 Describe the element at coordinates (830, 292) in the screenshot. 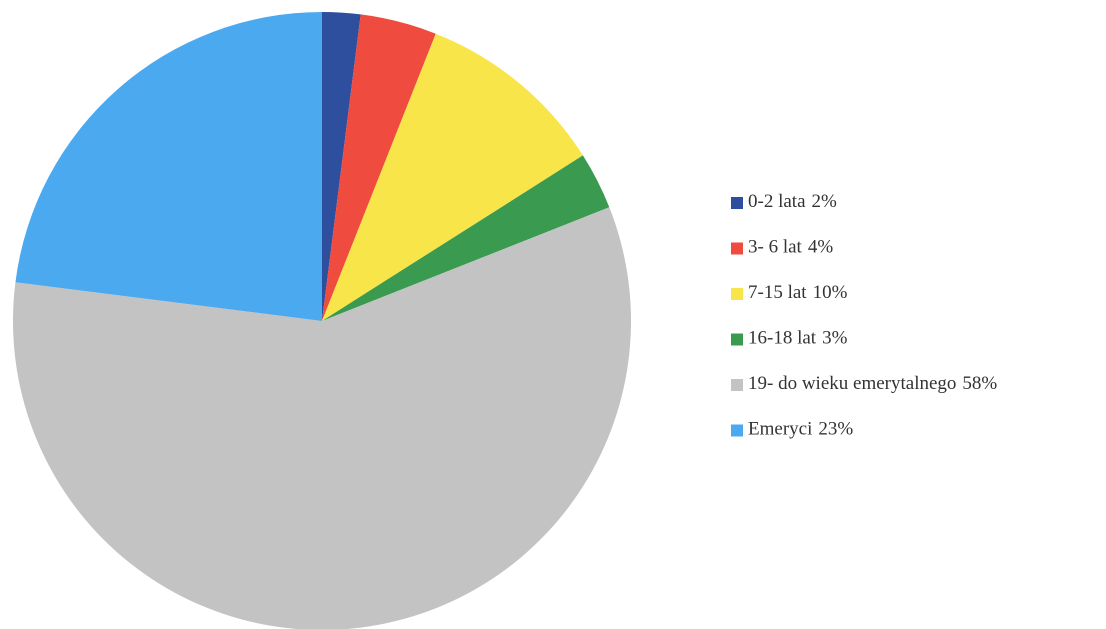

I see `legend-value: 10%` at that location.